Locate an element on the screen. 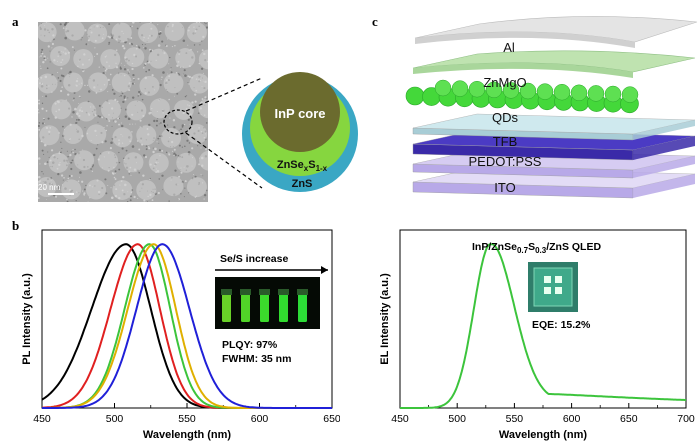 The image size is (700, 445). panel-letter-b: b is located at coordinates (16, 225).